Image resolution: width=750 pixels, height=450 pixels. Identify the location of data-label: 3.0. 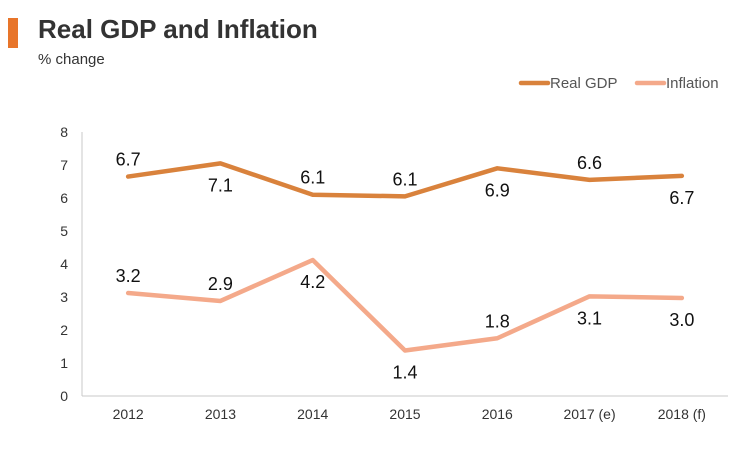
(681, 320).